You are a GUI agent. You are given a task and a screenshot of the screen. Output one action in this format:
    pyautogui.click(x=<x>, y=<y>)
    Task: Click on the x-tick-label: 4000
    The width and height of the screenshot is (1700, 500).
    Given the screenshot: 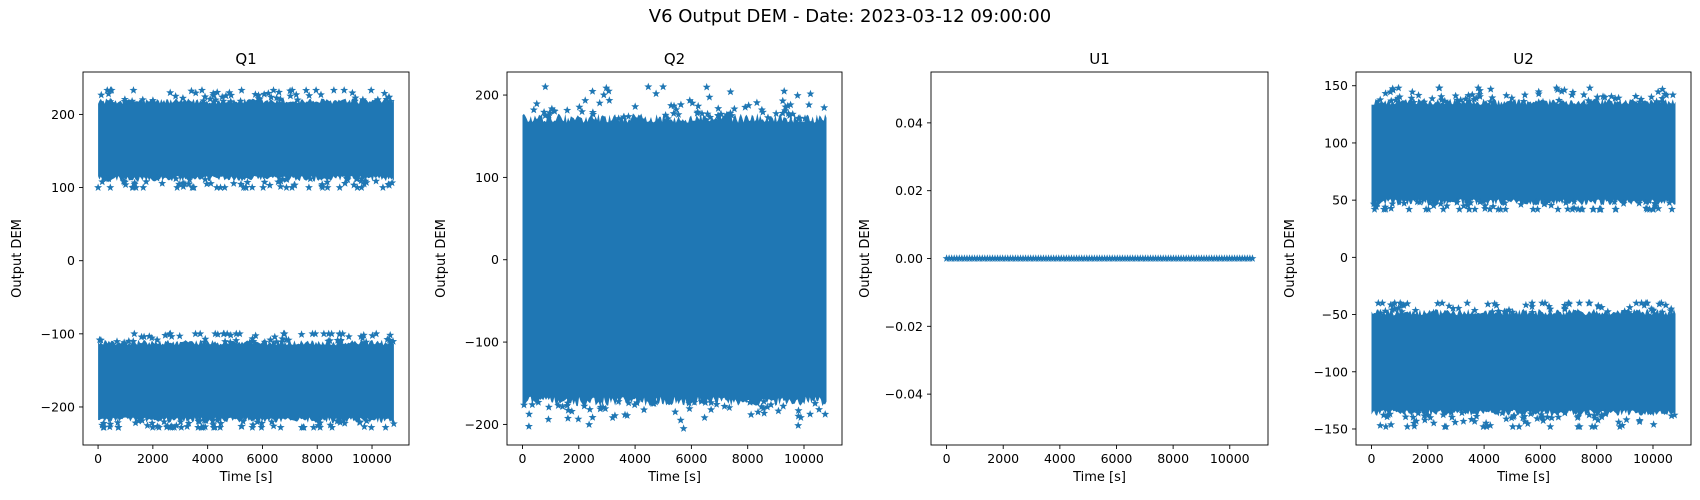 What is the action you would take?
    pyautogui.click(x=635, y=458)
    